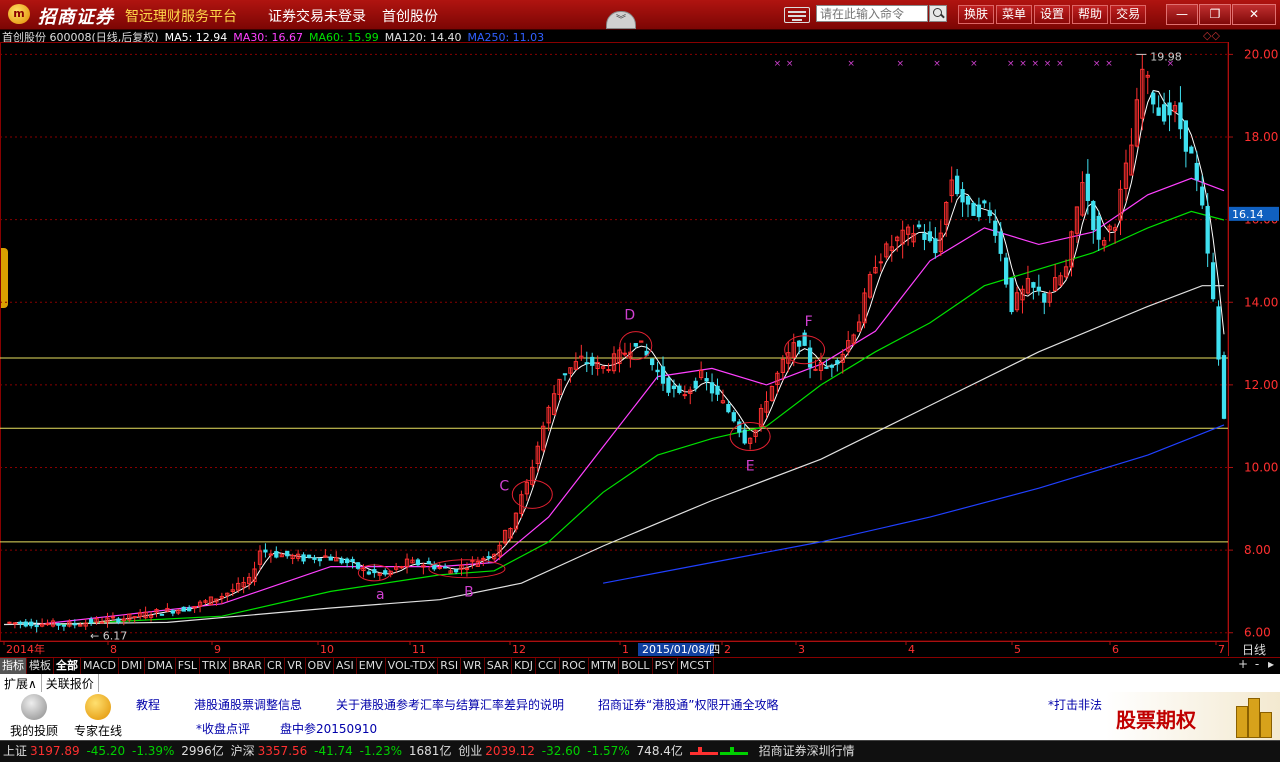 Image resolution: width=1280 pixels, height=762 pixels. What do you see at coordinates (1211, 35) in the screenshot?
I see `diamond-icon: ◇◇` at bounding box center [1211, 35].